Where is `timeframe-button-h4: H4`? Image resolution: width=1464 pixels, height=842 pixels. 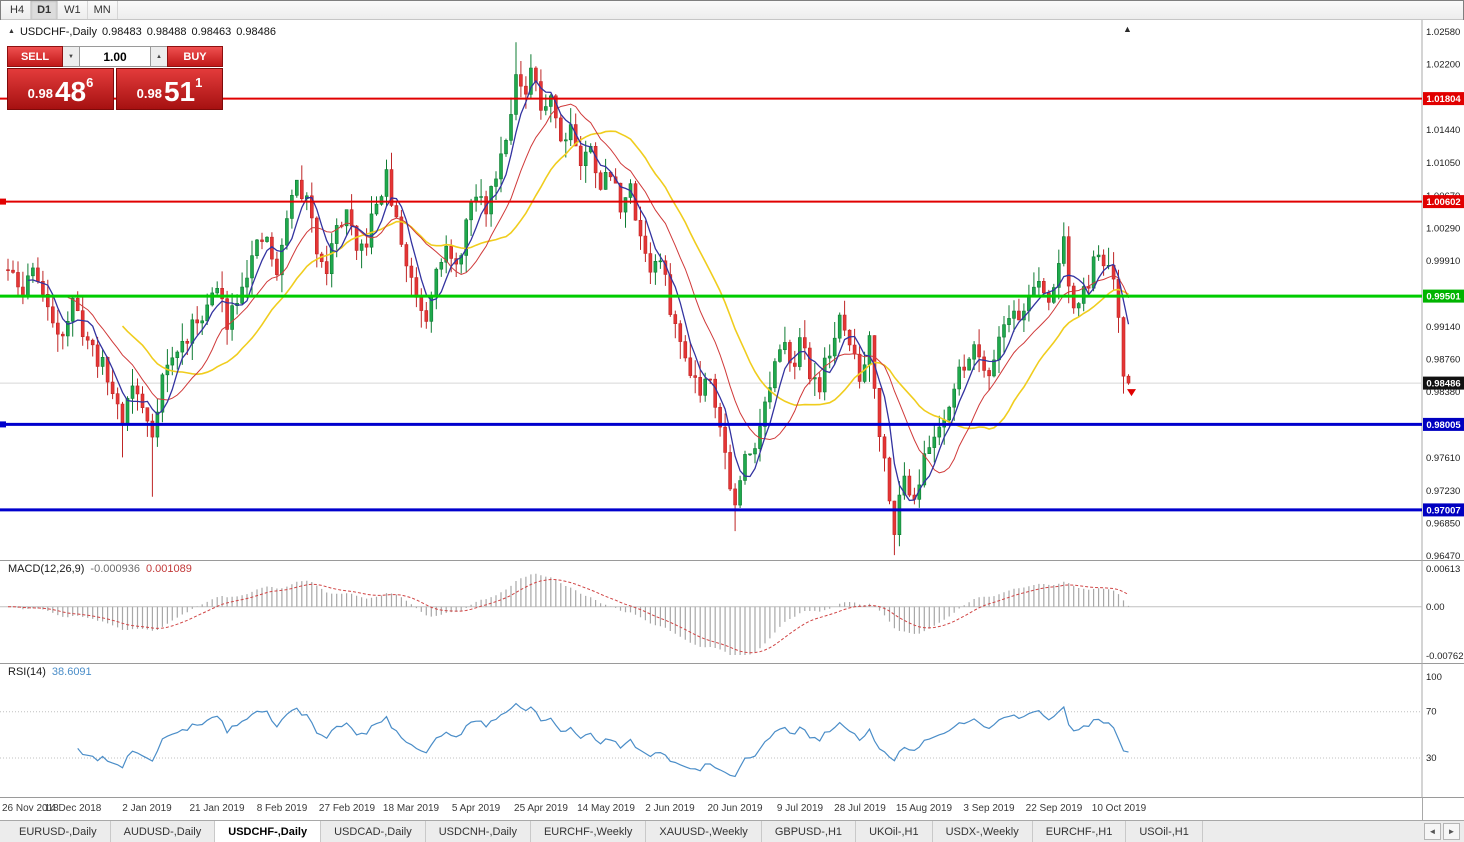 timeframe-button-h4: H4 is located at coordinates (18, 9).